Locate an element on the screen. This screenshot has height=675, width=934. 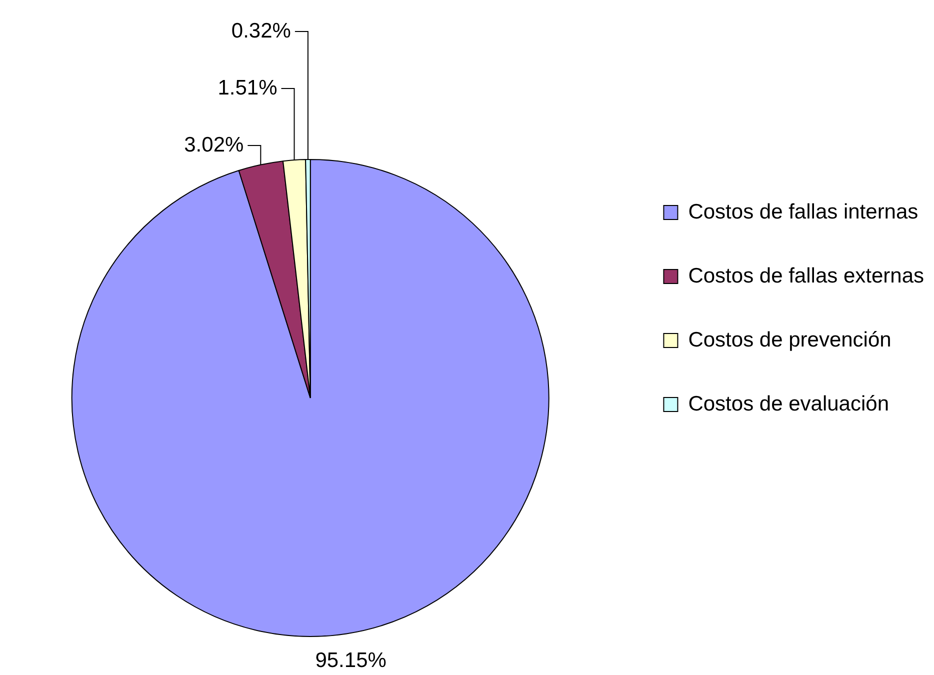
legend-label: Costos de fallas internas is located at coordinates (803, 212).